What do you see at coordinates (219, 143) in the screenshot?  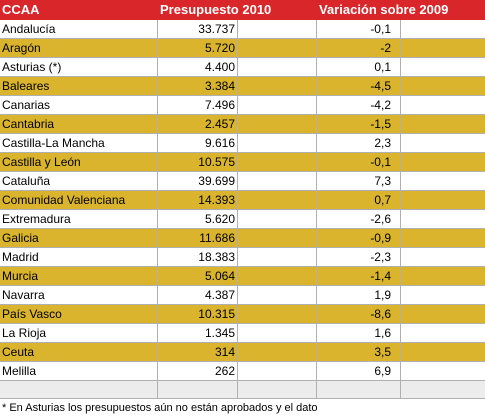 I see `budget-cell: 9.616` at bounding box center [219, 143].